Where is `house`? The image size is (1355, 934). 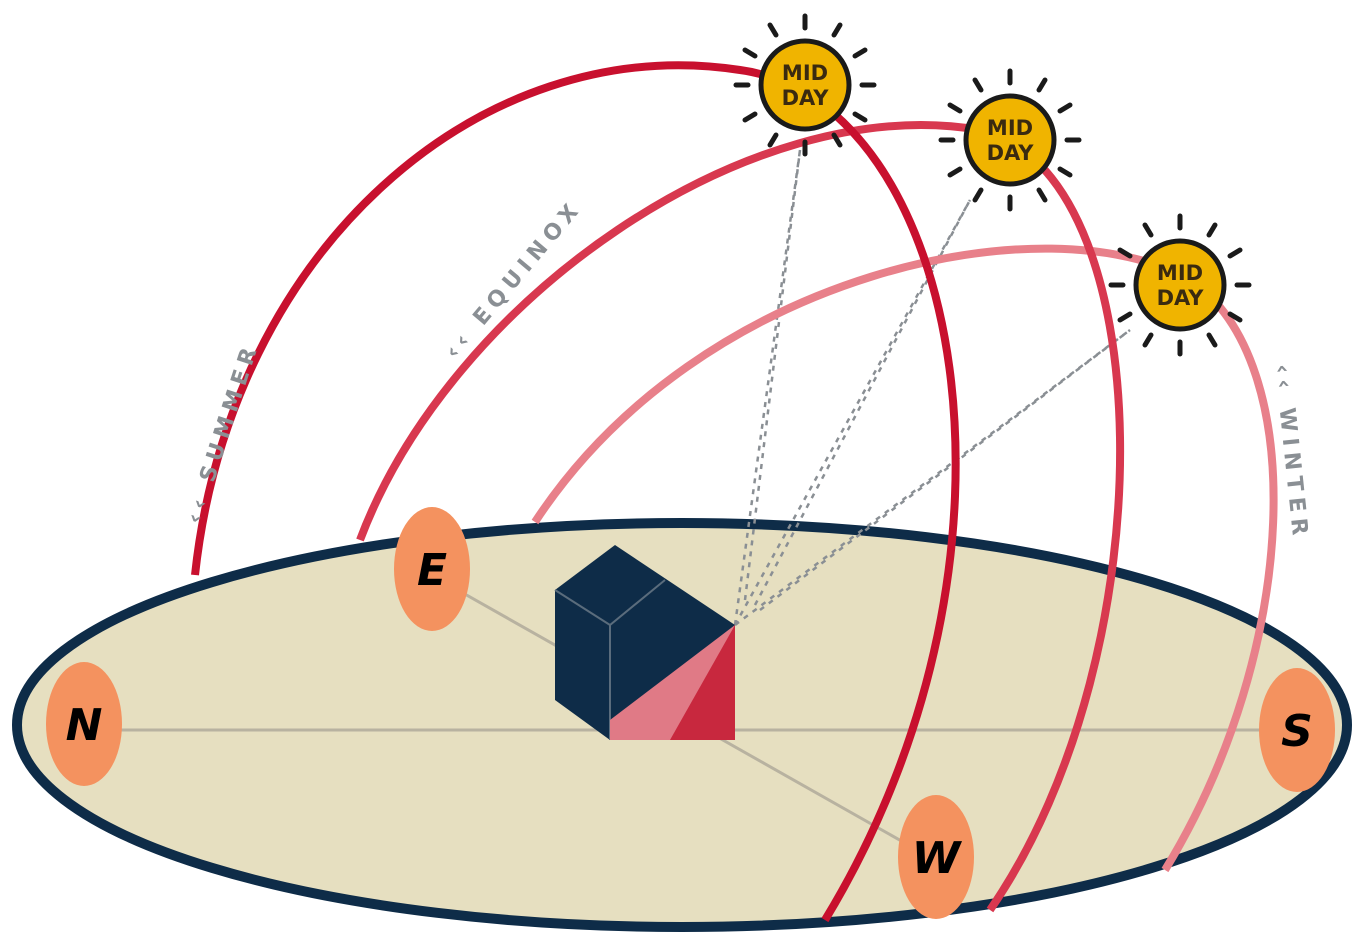
house is located at coordinates (644, 642).